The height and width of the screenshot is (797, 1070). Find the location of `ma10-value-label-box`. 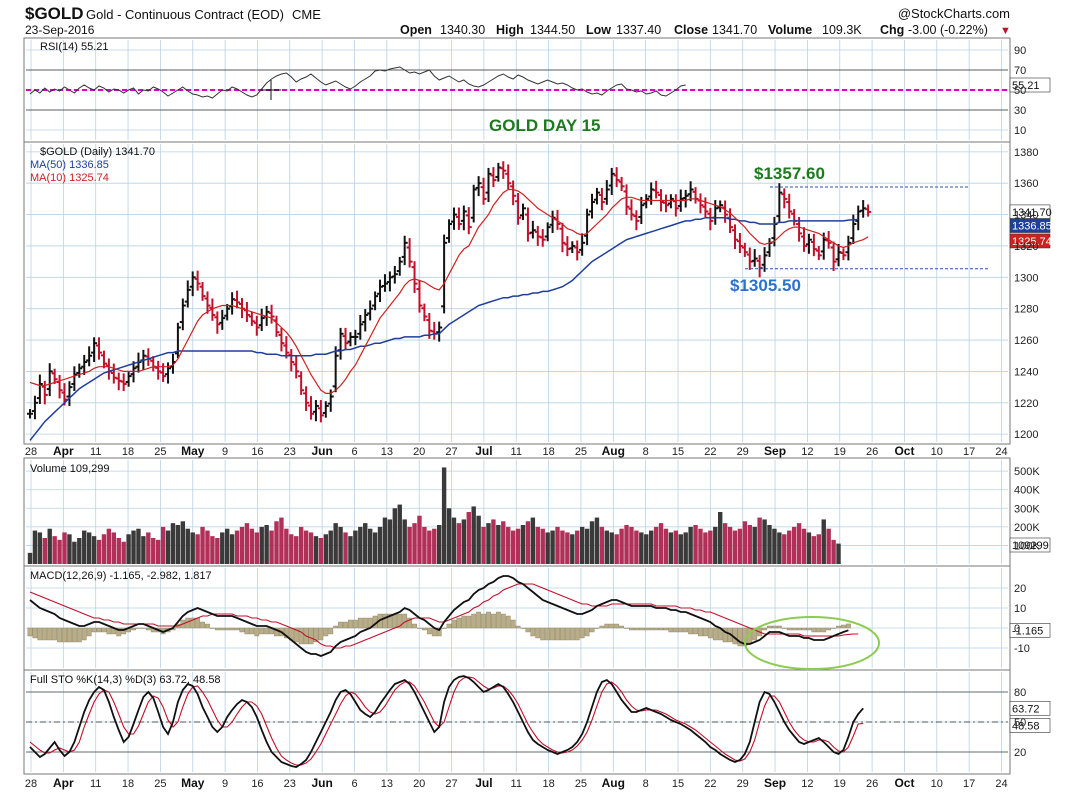

ma10-value-label-box is located at coordinates (1030, 241).